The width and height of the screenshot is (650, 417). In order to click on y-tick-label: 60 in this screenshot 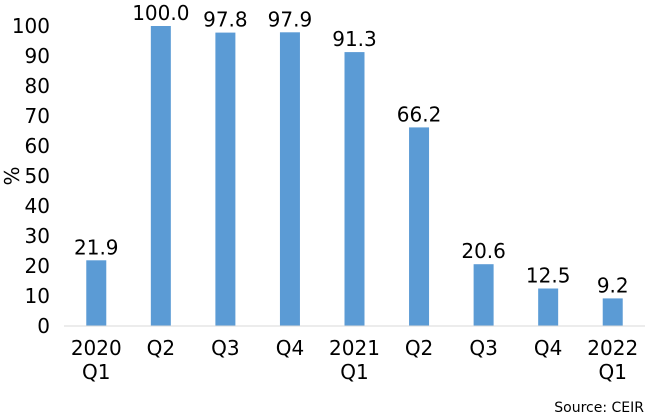, I will do `click(37, 146)`.